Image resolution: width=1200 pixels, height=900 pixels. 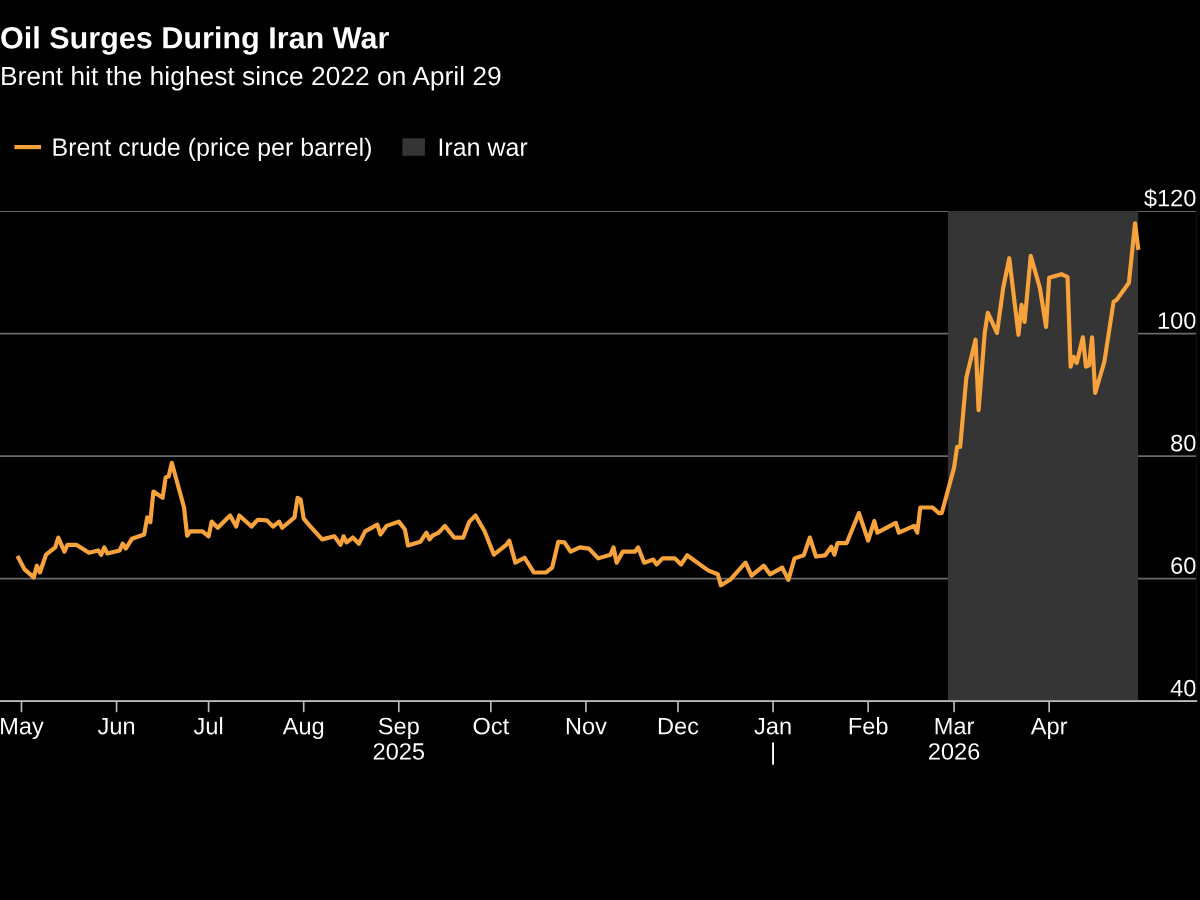 I want to click on y-tick-label: 80, so click(x=1183, y=443).